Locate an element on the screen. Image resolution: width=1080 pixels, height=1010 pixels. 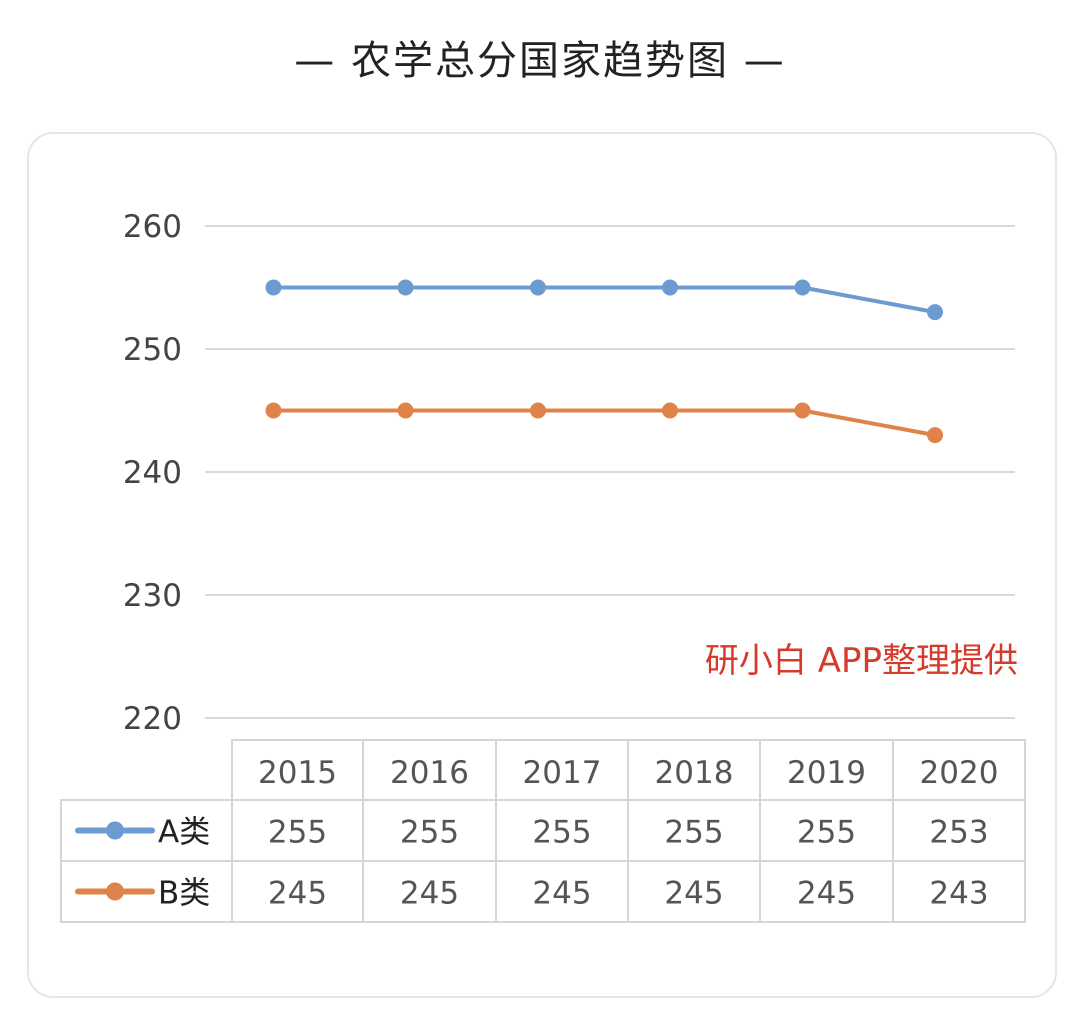
series-0-point-2016 is located at coordinates (405, 287).